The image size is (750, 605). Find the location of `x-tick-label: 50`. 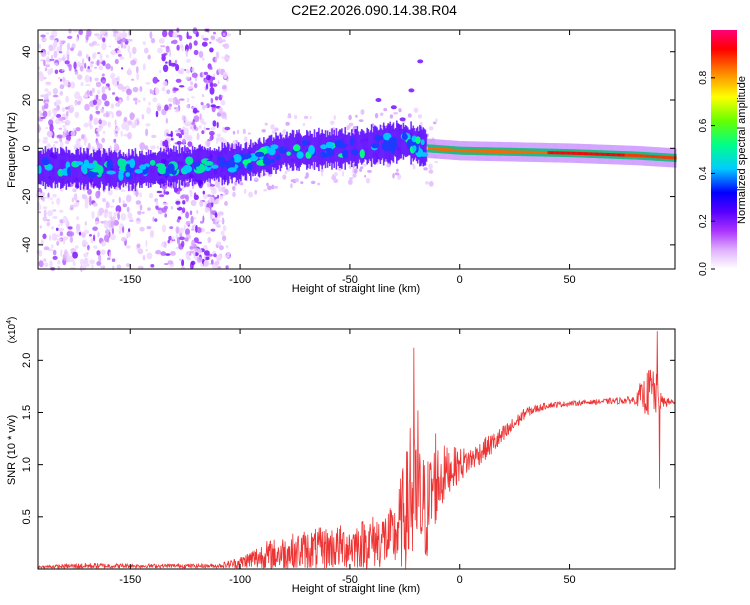

x-tick-label: 50 is located at coordinates (569, 280).